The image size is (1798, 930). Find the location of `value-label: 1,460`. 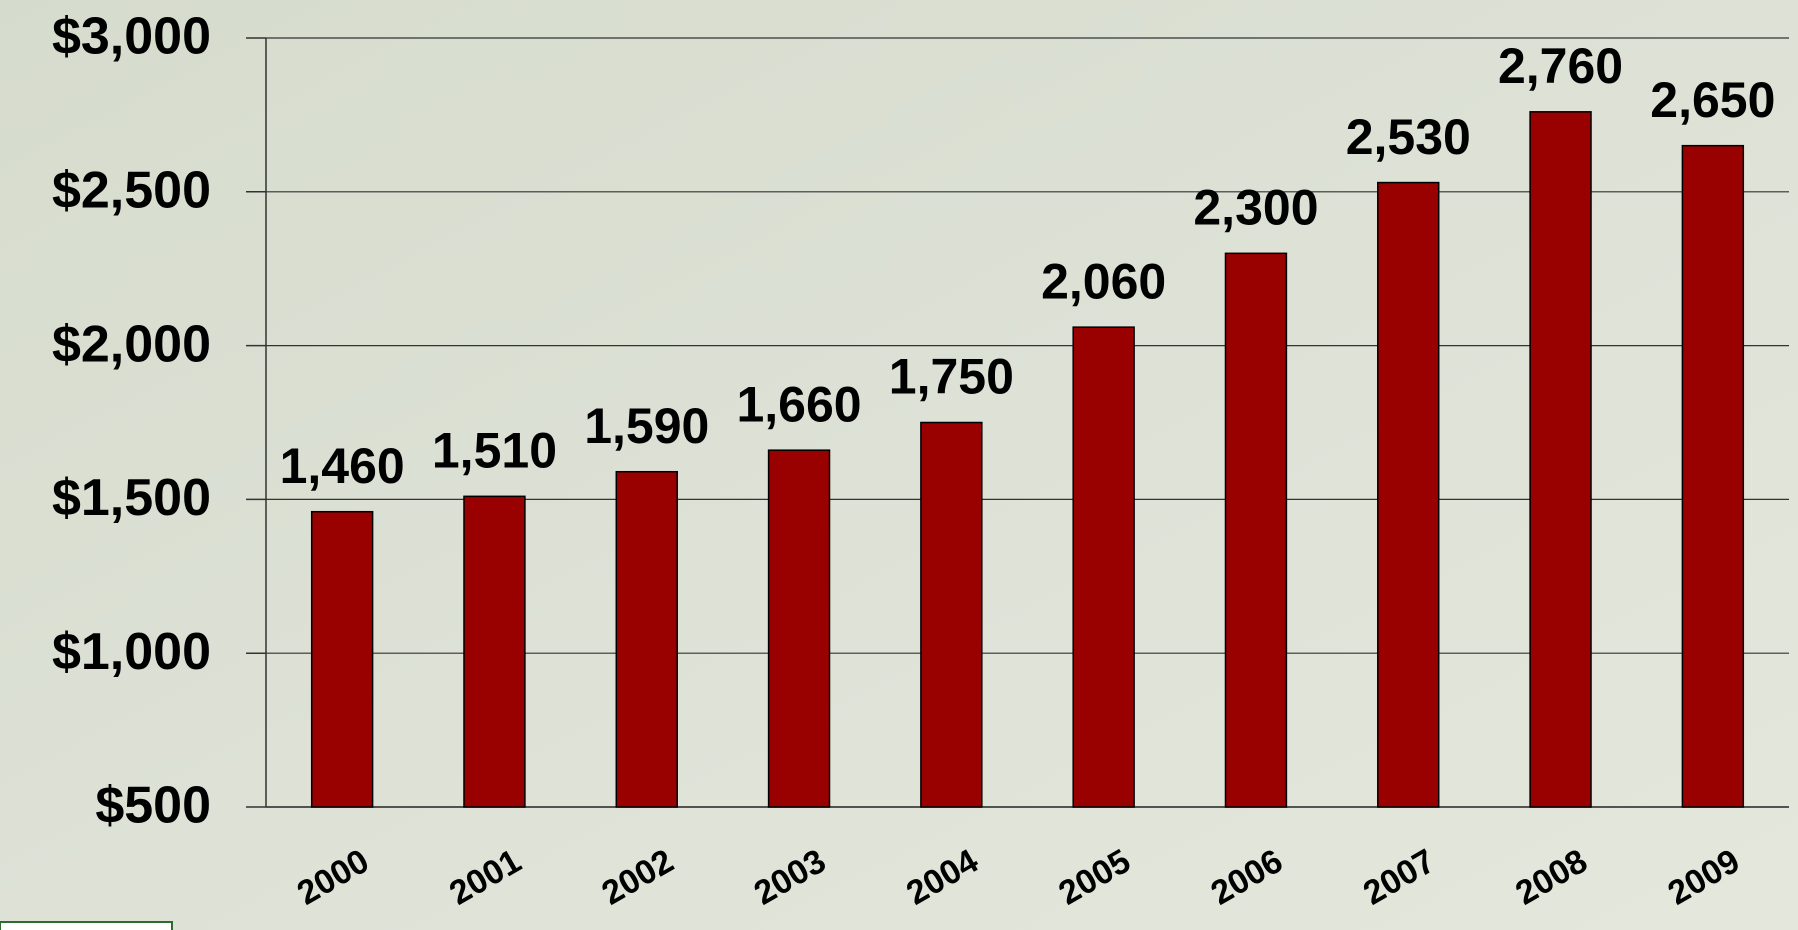

value-label: 1,460 is located at coordinates (342, 466).